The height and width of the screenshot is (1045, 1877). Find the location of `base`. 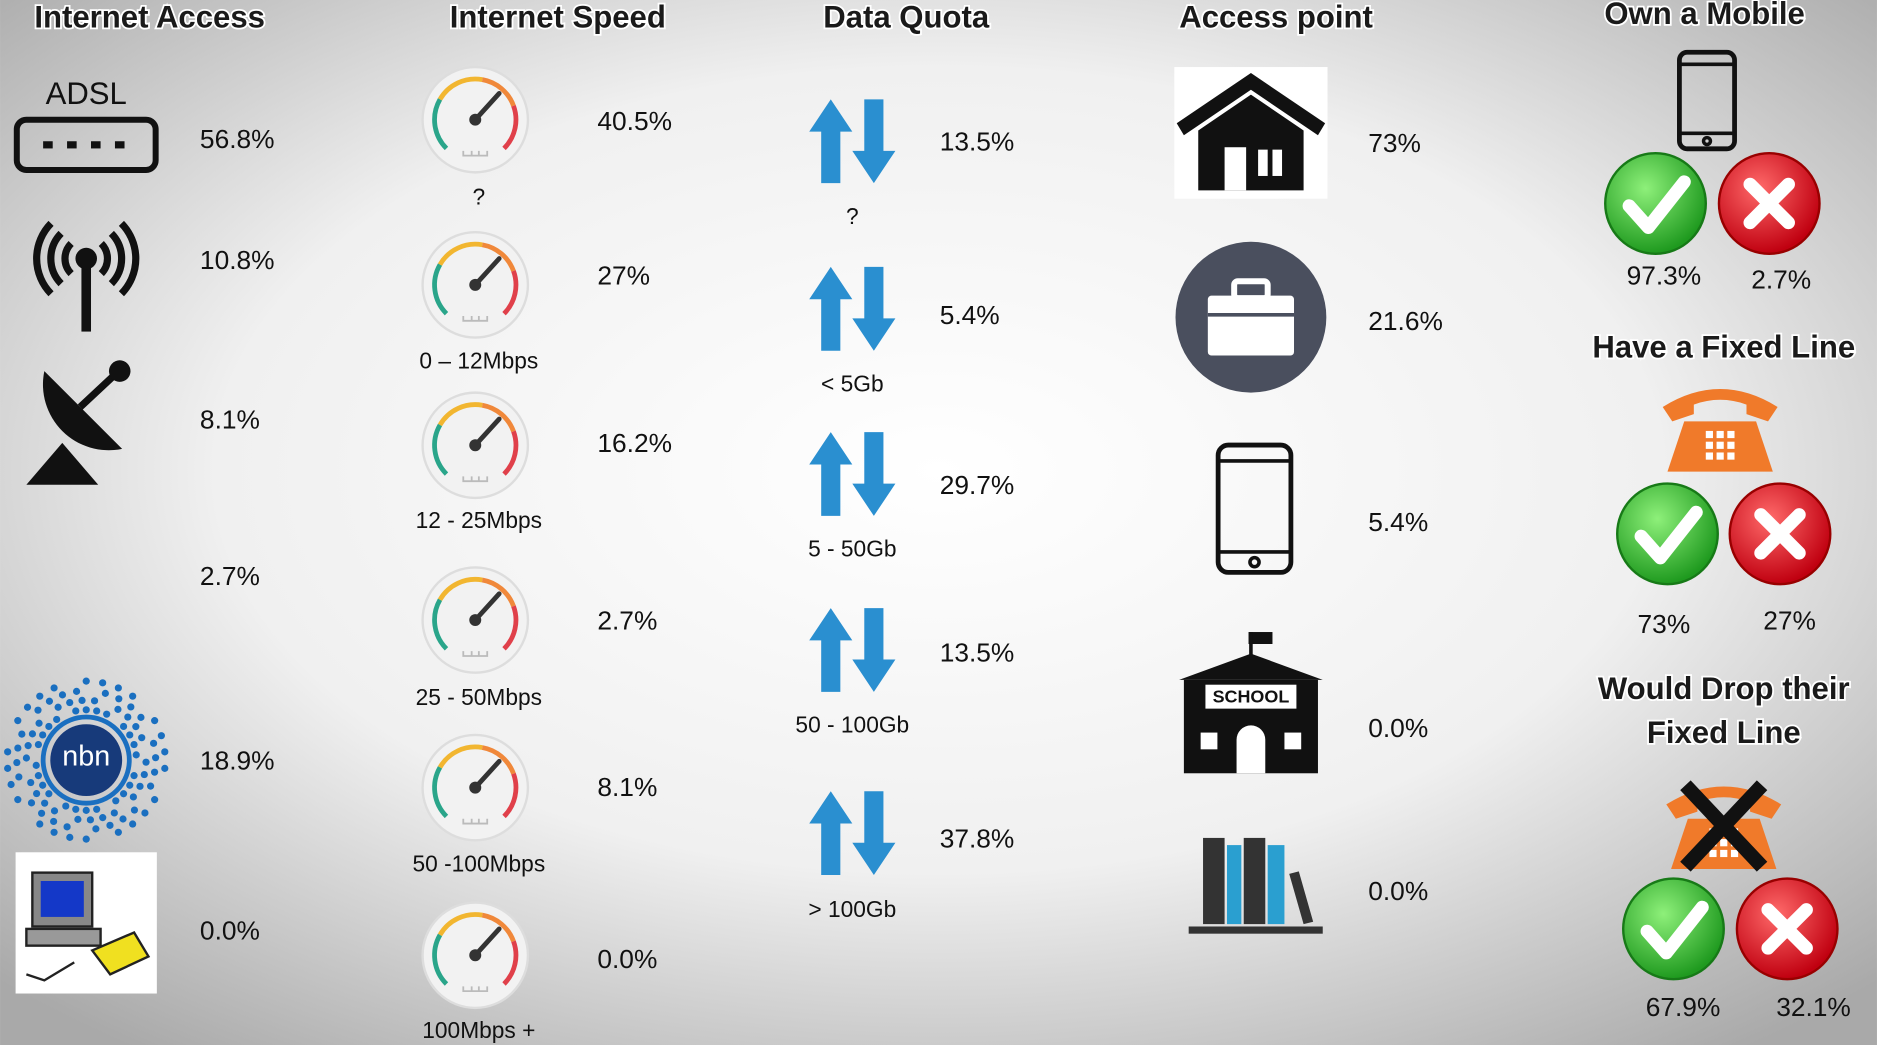

base is located at coordinates (63, 937).